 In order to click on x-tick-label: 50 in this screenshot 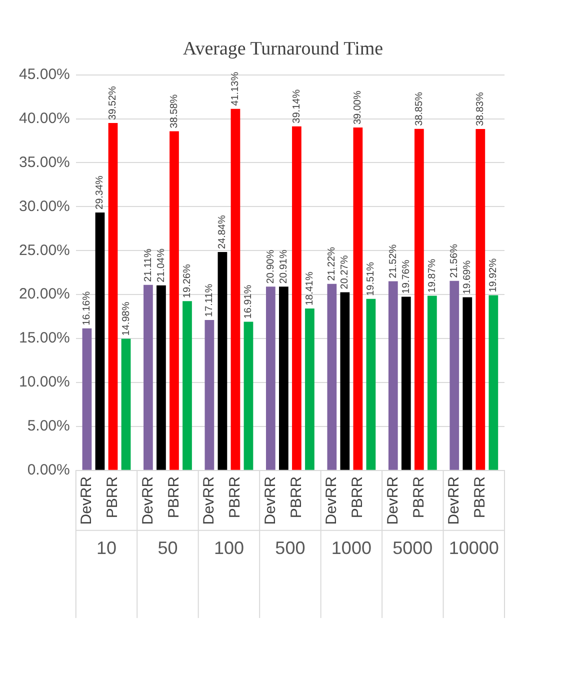, I will do `click(168, 548)`.